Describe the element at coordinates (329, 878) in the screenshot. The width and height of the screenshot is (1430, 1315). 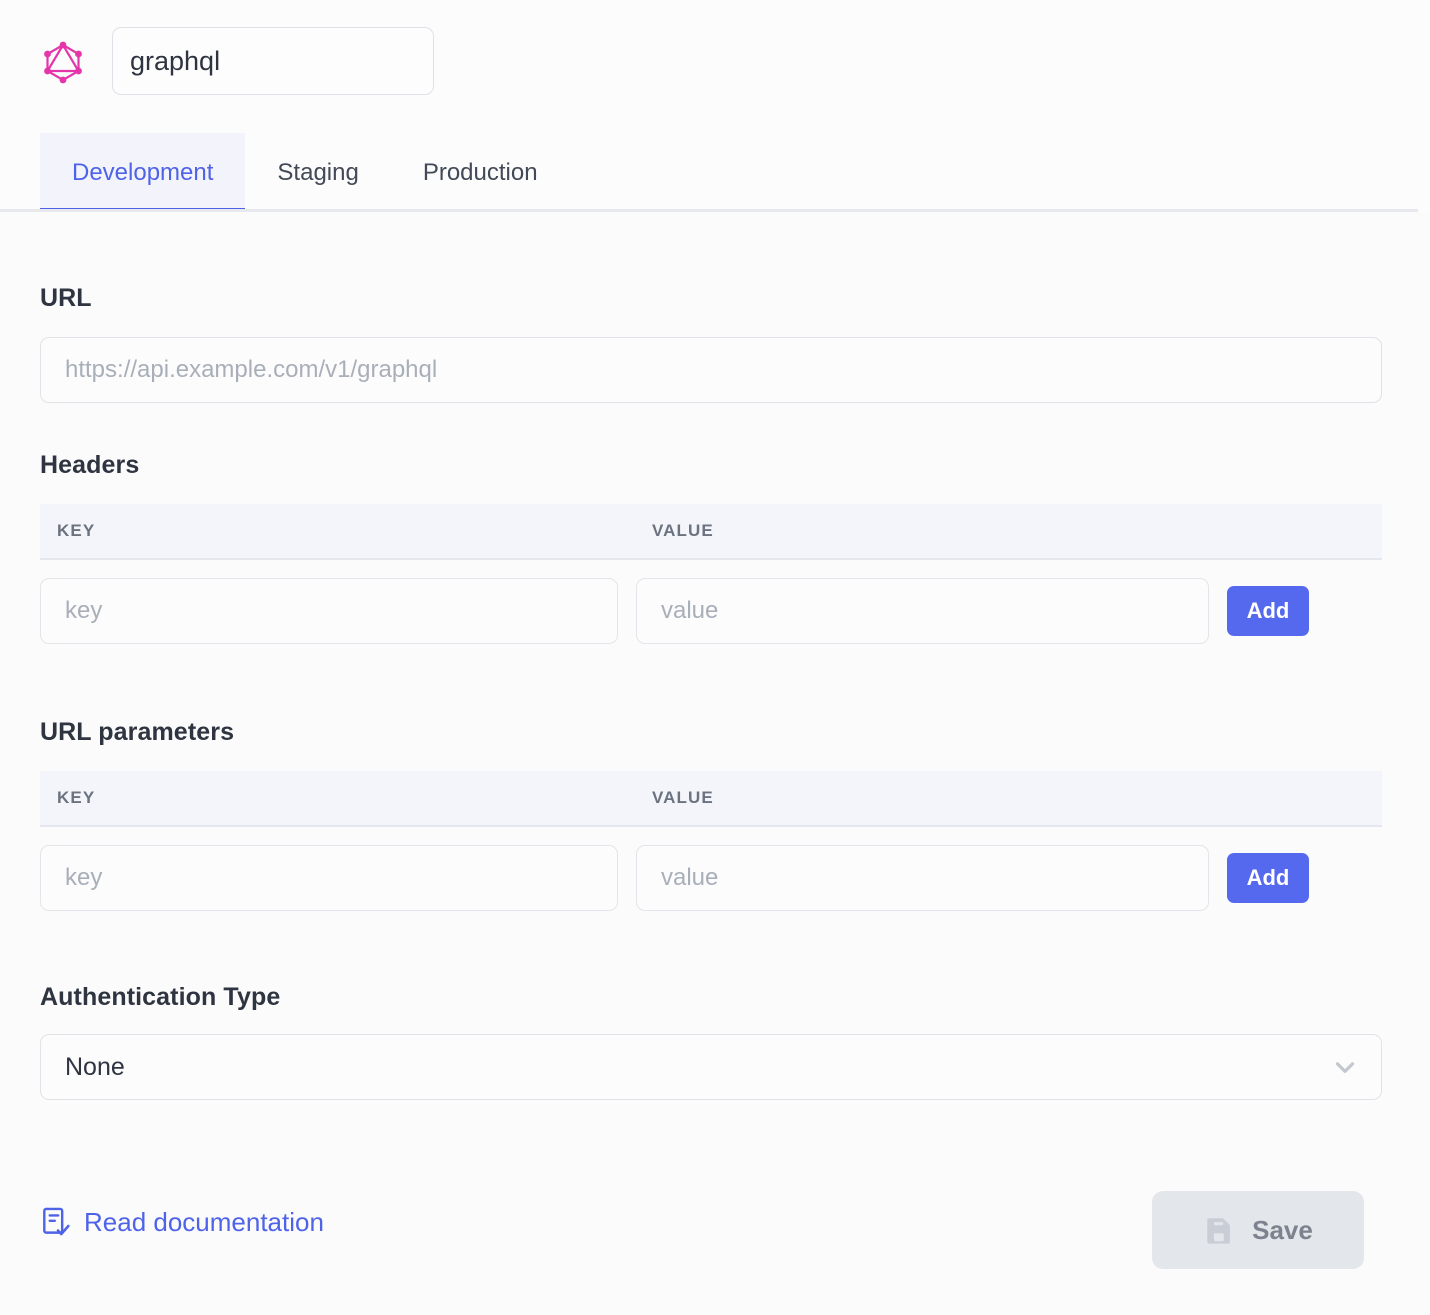
I see `url-params-key-input` at that location.